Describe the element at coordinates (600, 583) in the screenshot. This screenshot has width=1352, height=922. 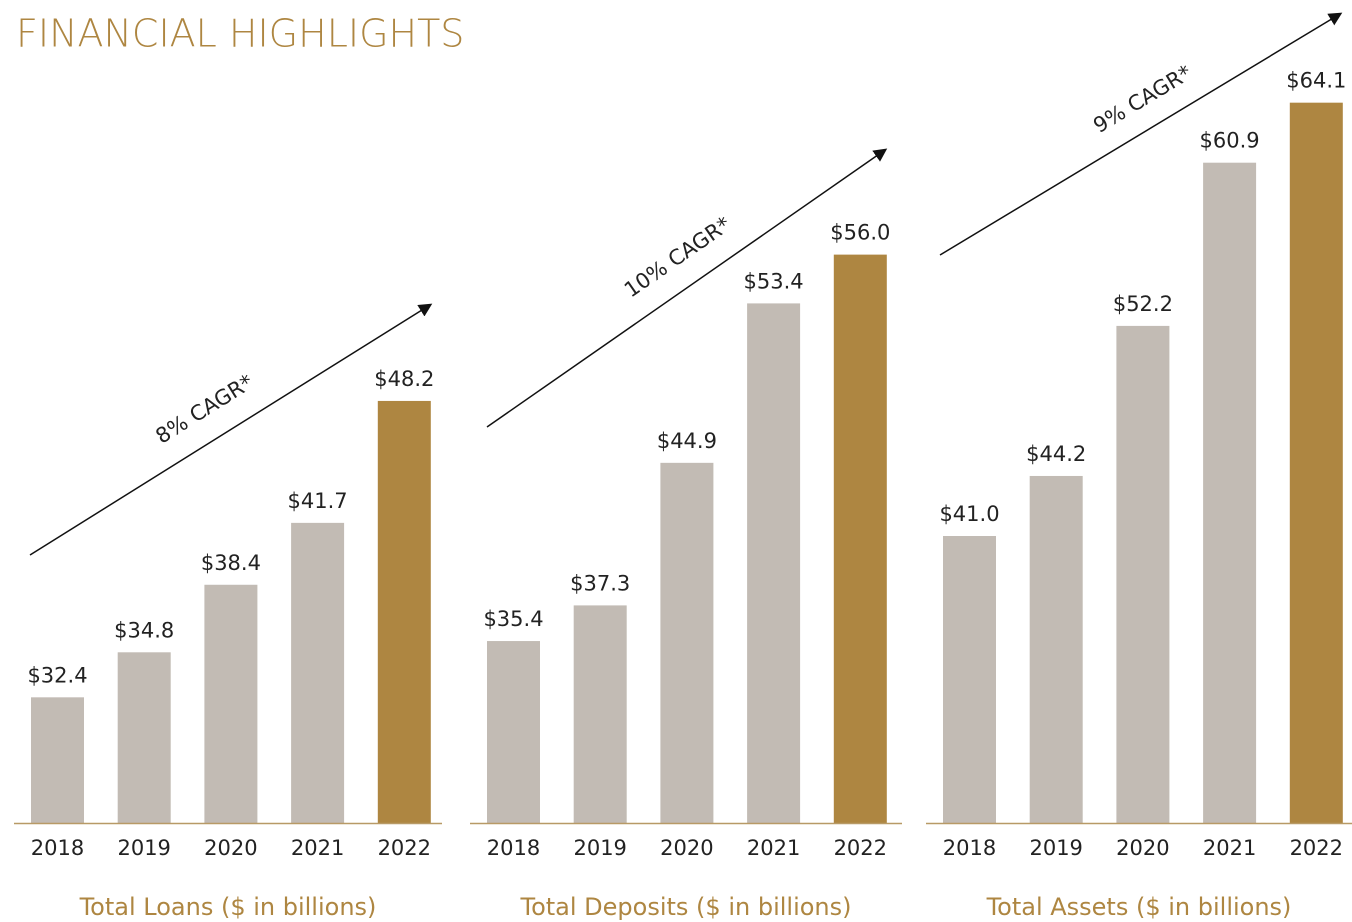
I see `value-label: $37.3` at that location.